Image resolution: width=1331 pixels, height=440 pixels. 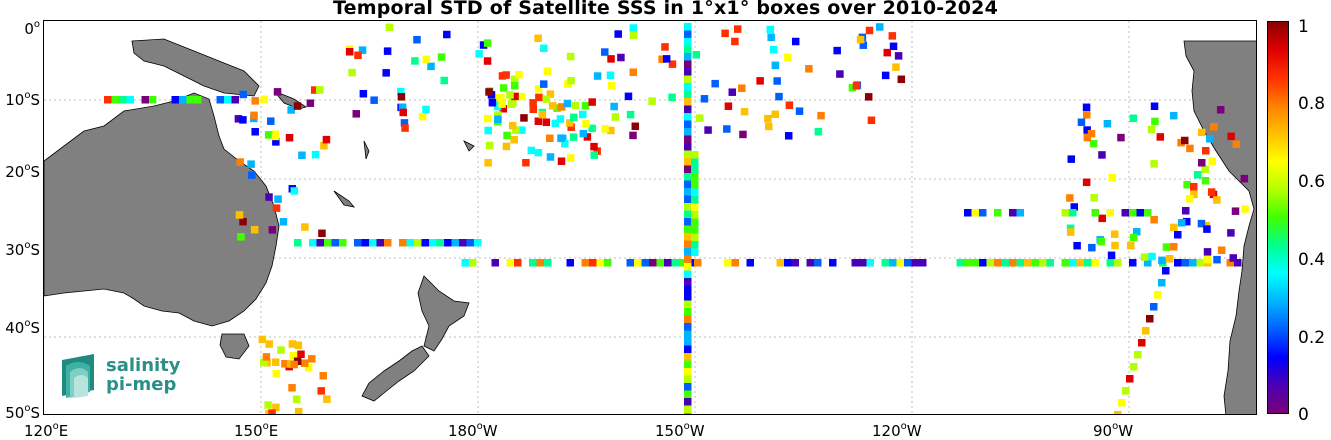 What do you see at coordinates (344, 199) in the screenshot?
I see `new-caledonia-land` at bounding box center [344, 199].